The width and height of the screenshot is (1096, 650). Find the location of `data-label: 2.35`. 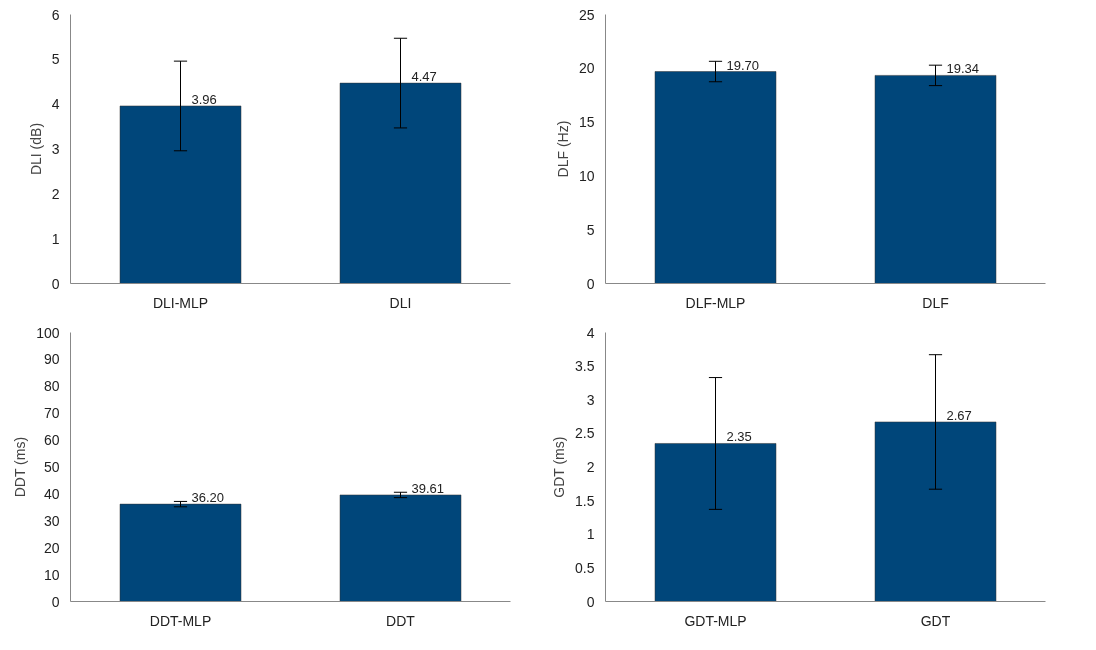

data-label: 2.35 is located at coordinates (739, 437).